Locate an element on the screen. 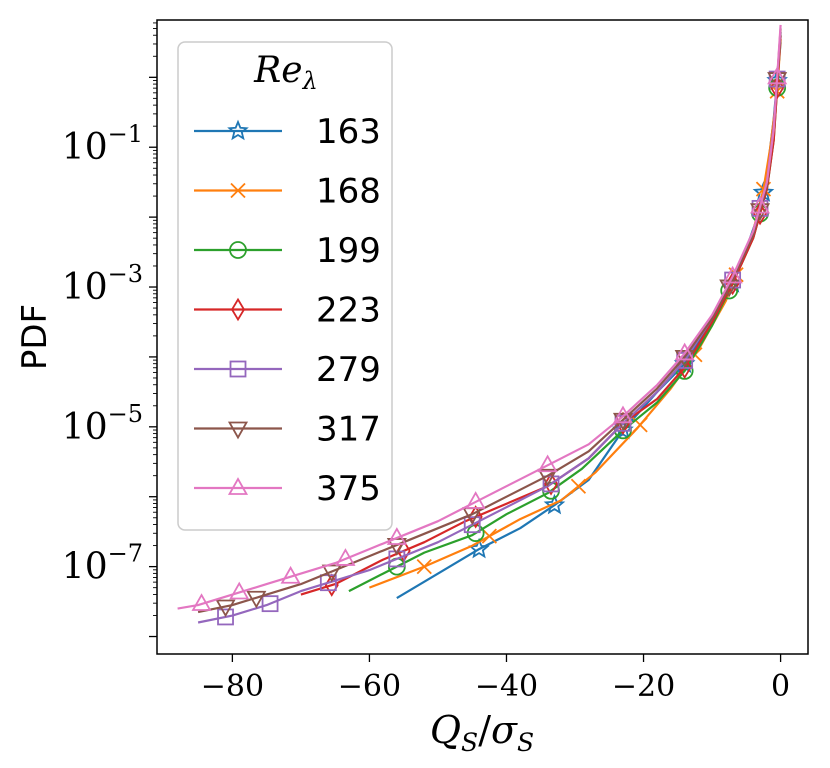  x-tick-label: −20 is located at coordinates (643, 686).